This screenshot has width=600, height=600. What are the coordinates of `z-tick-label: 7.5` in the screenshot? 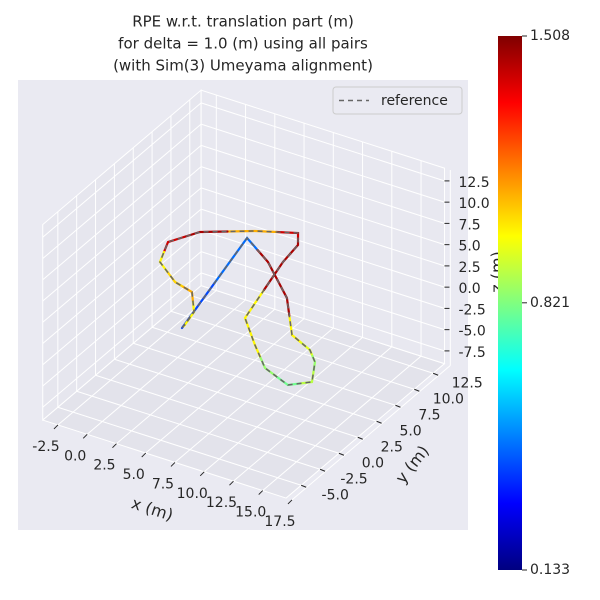 It's located at (469, 225).